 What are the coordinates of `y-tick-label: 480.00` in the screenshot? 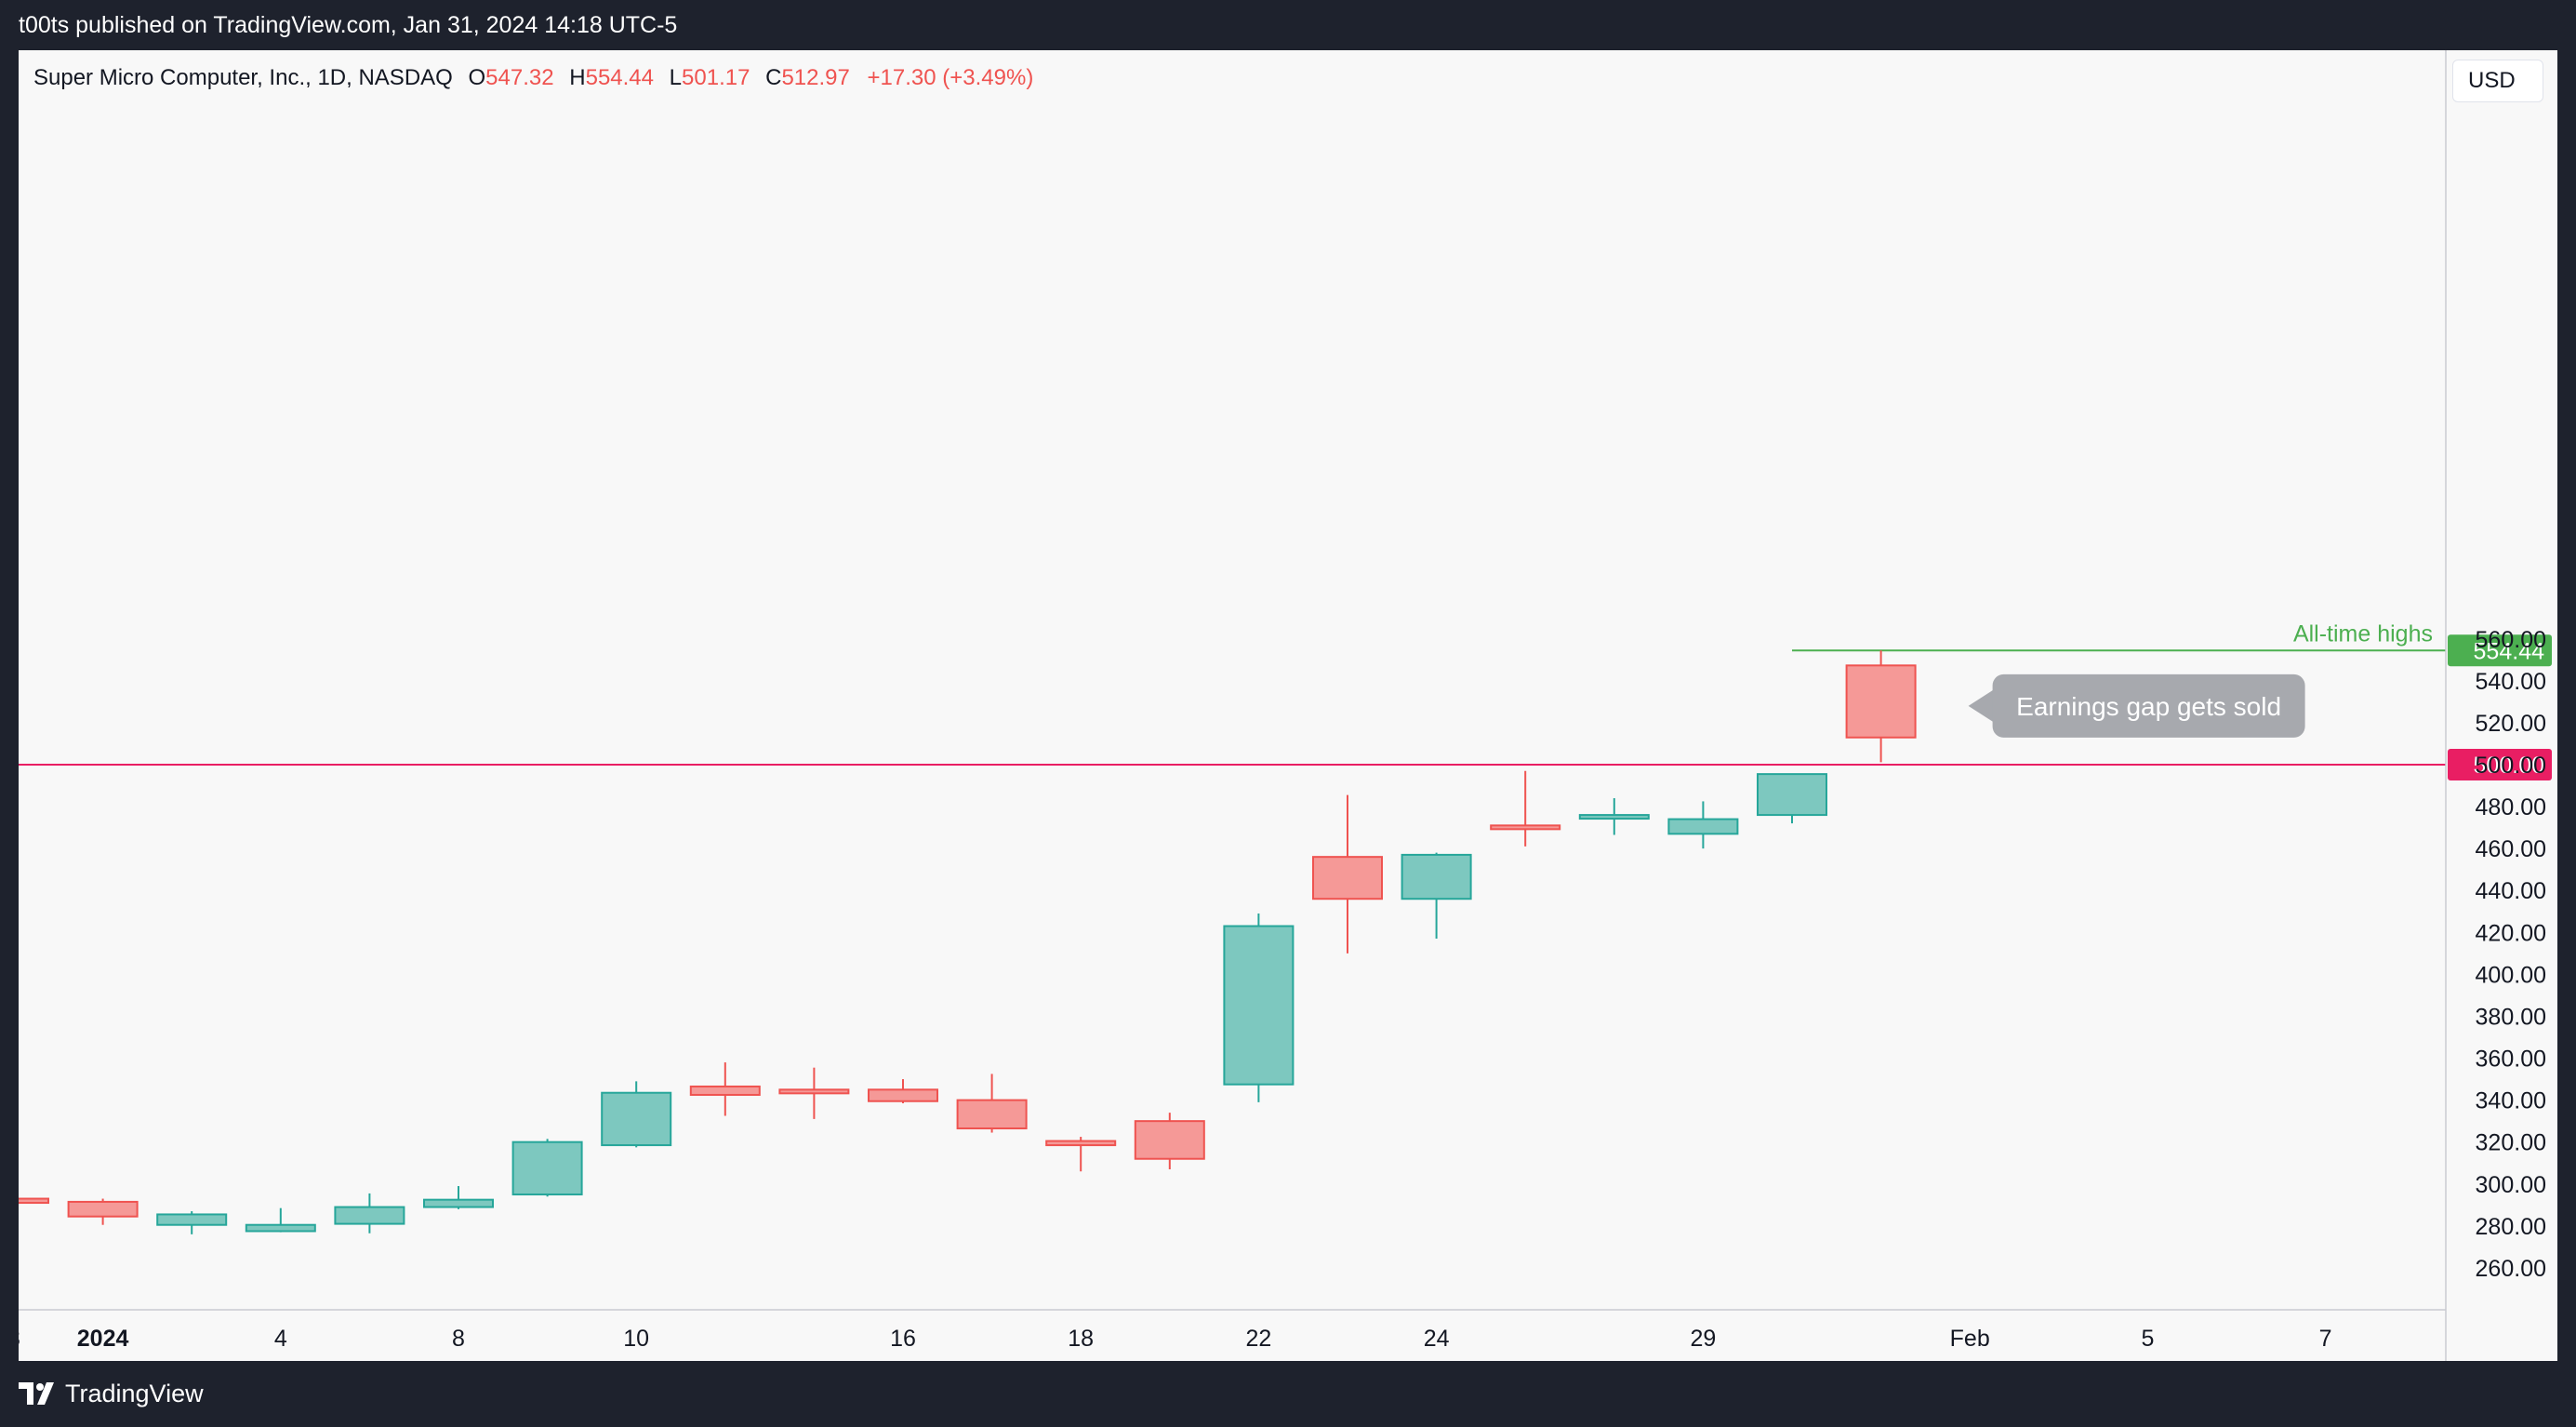 It's located at (2511, 807).